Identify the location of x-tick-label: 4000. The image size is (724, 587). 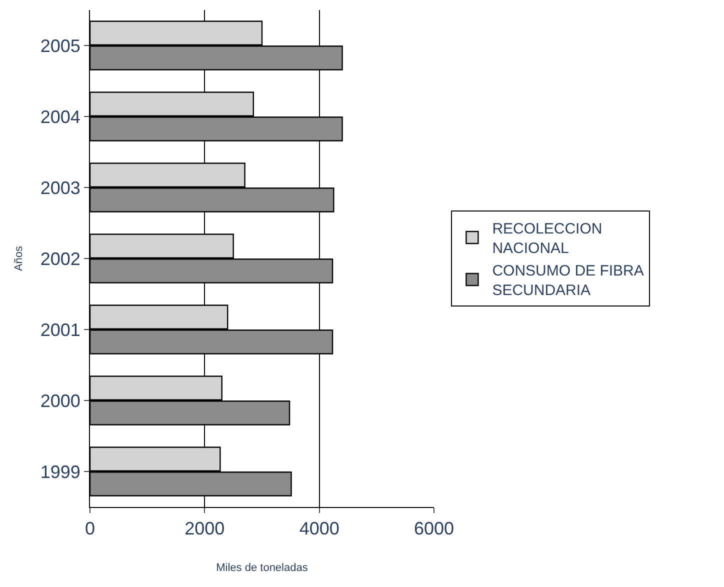
(319, 528).